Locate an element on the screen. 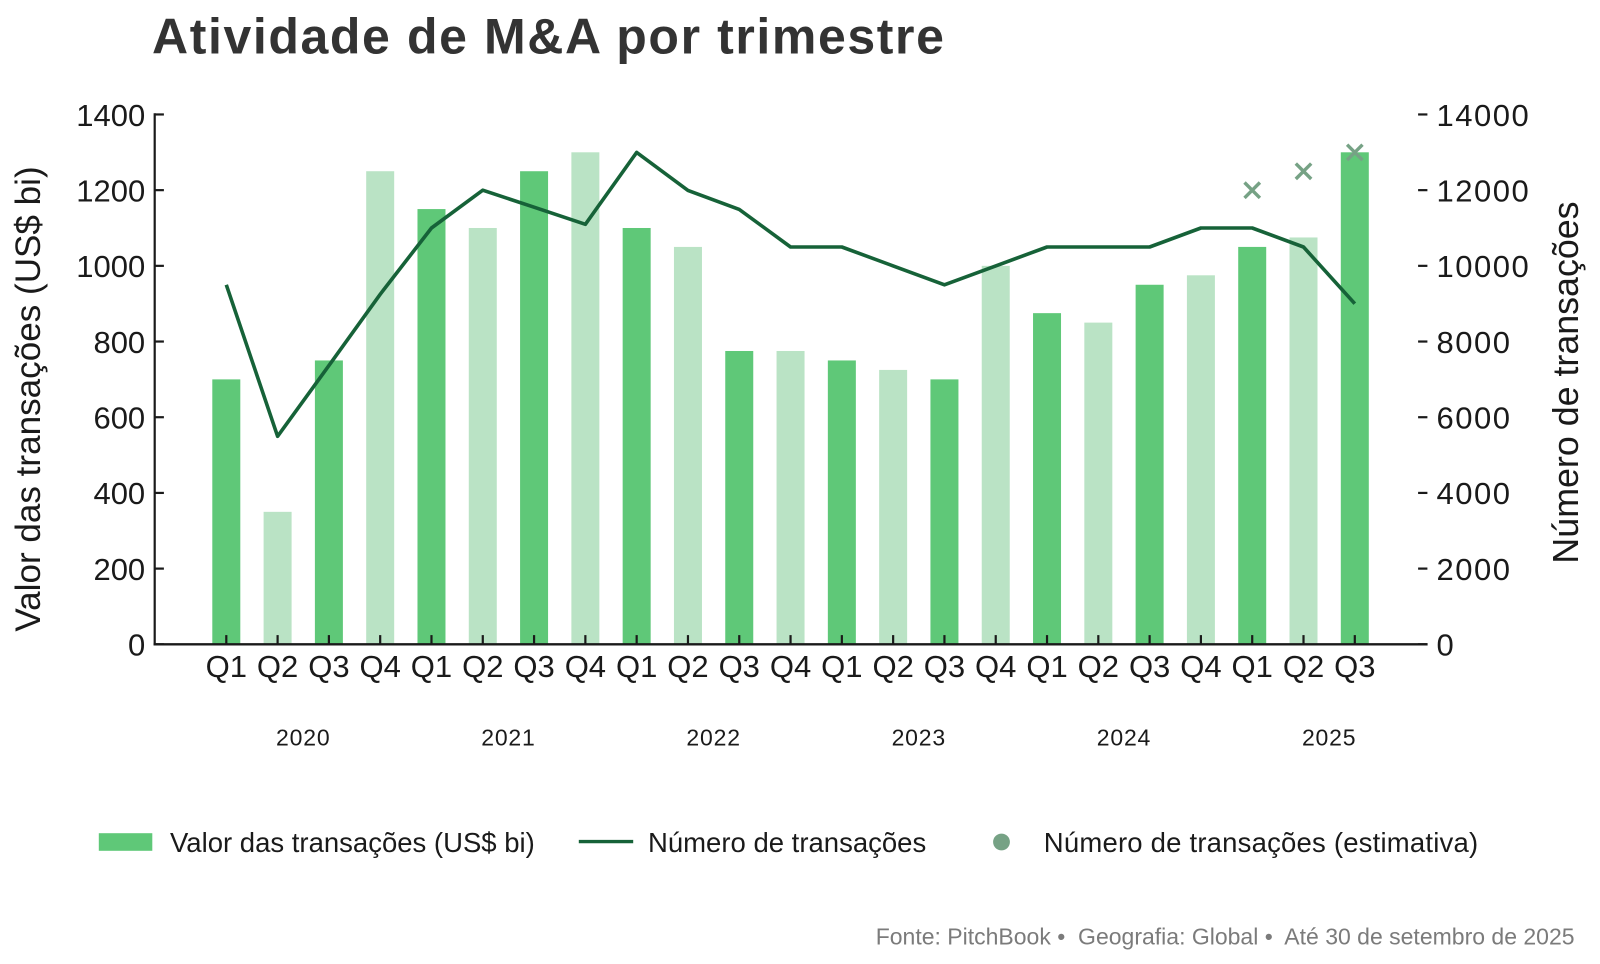  svg-text: 200 is located at coordinates (119, 569).